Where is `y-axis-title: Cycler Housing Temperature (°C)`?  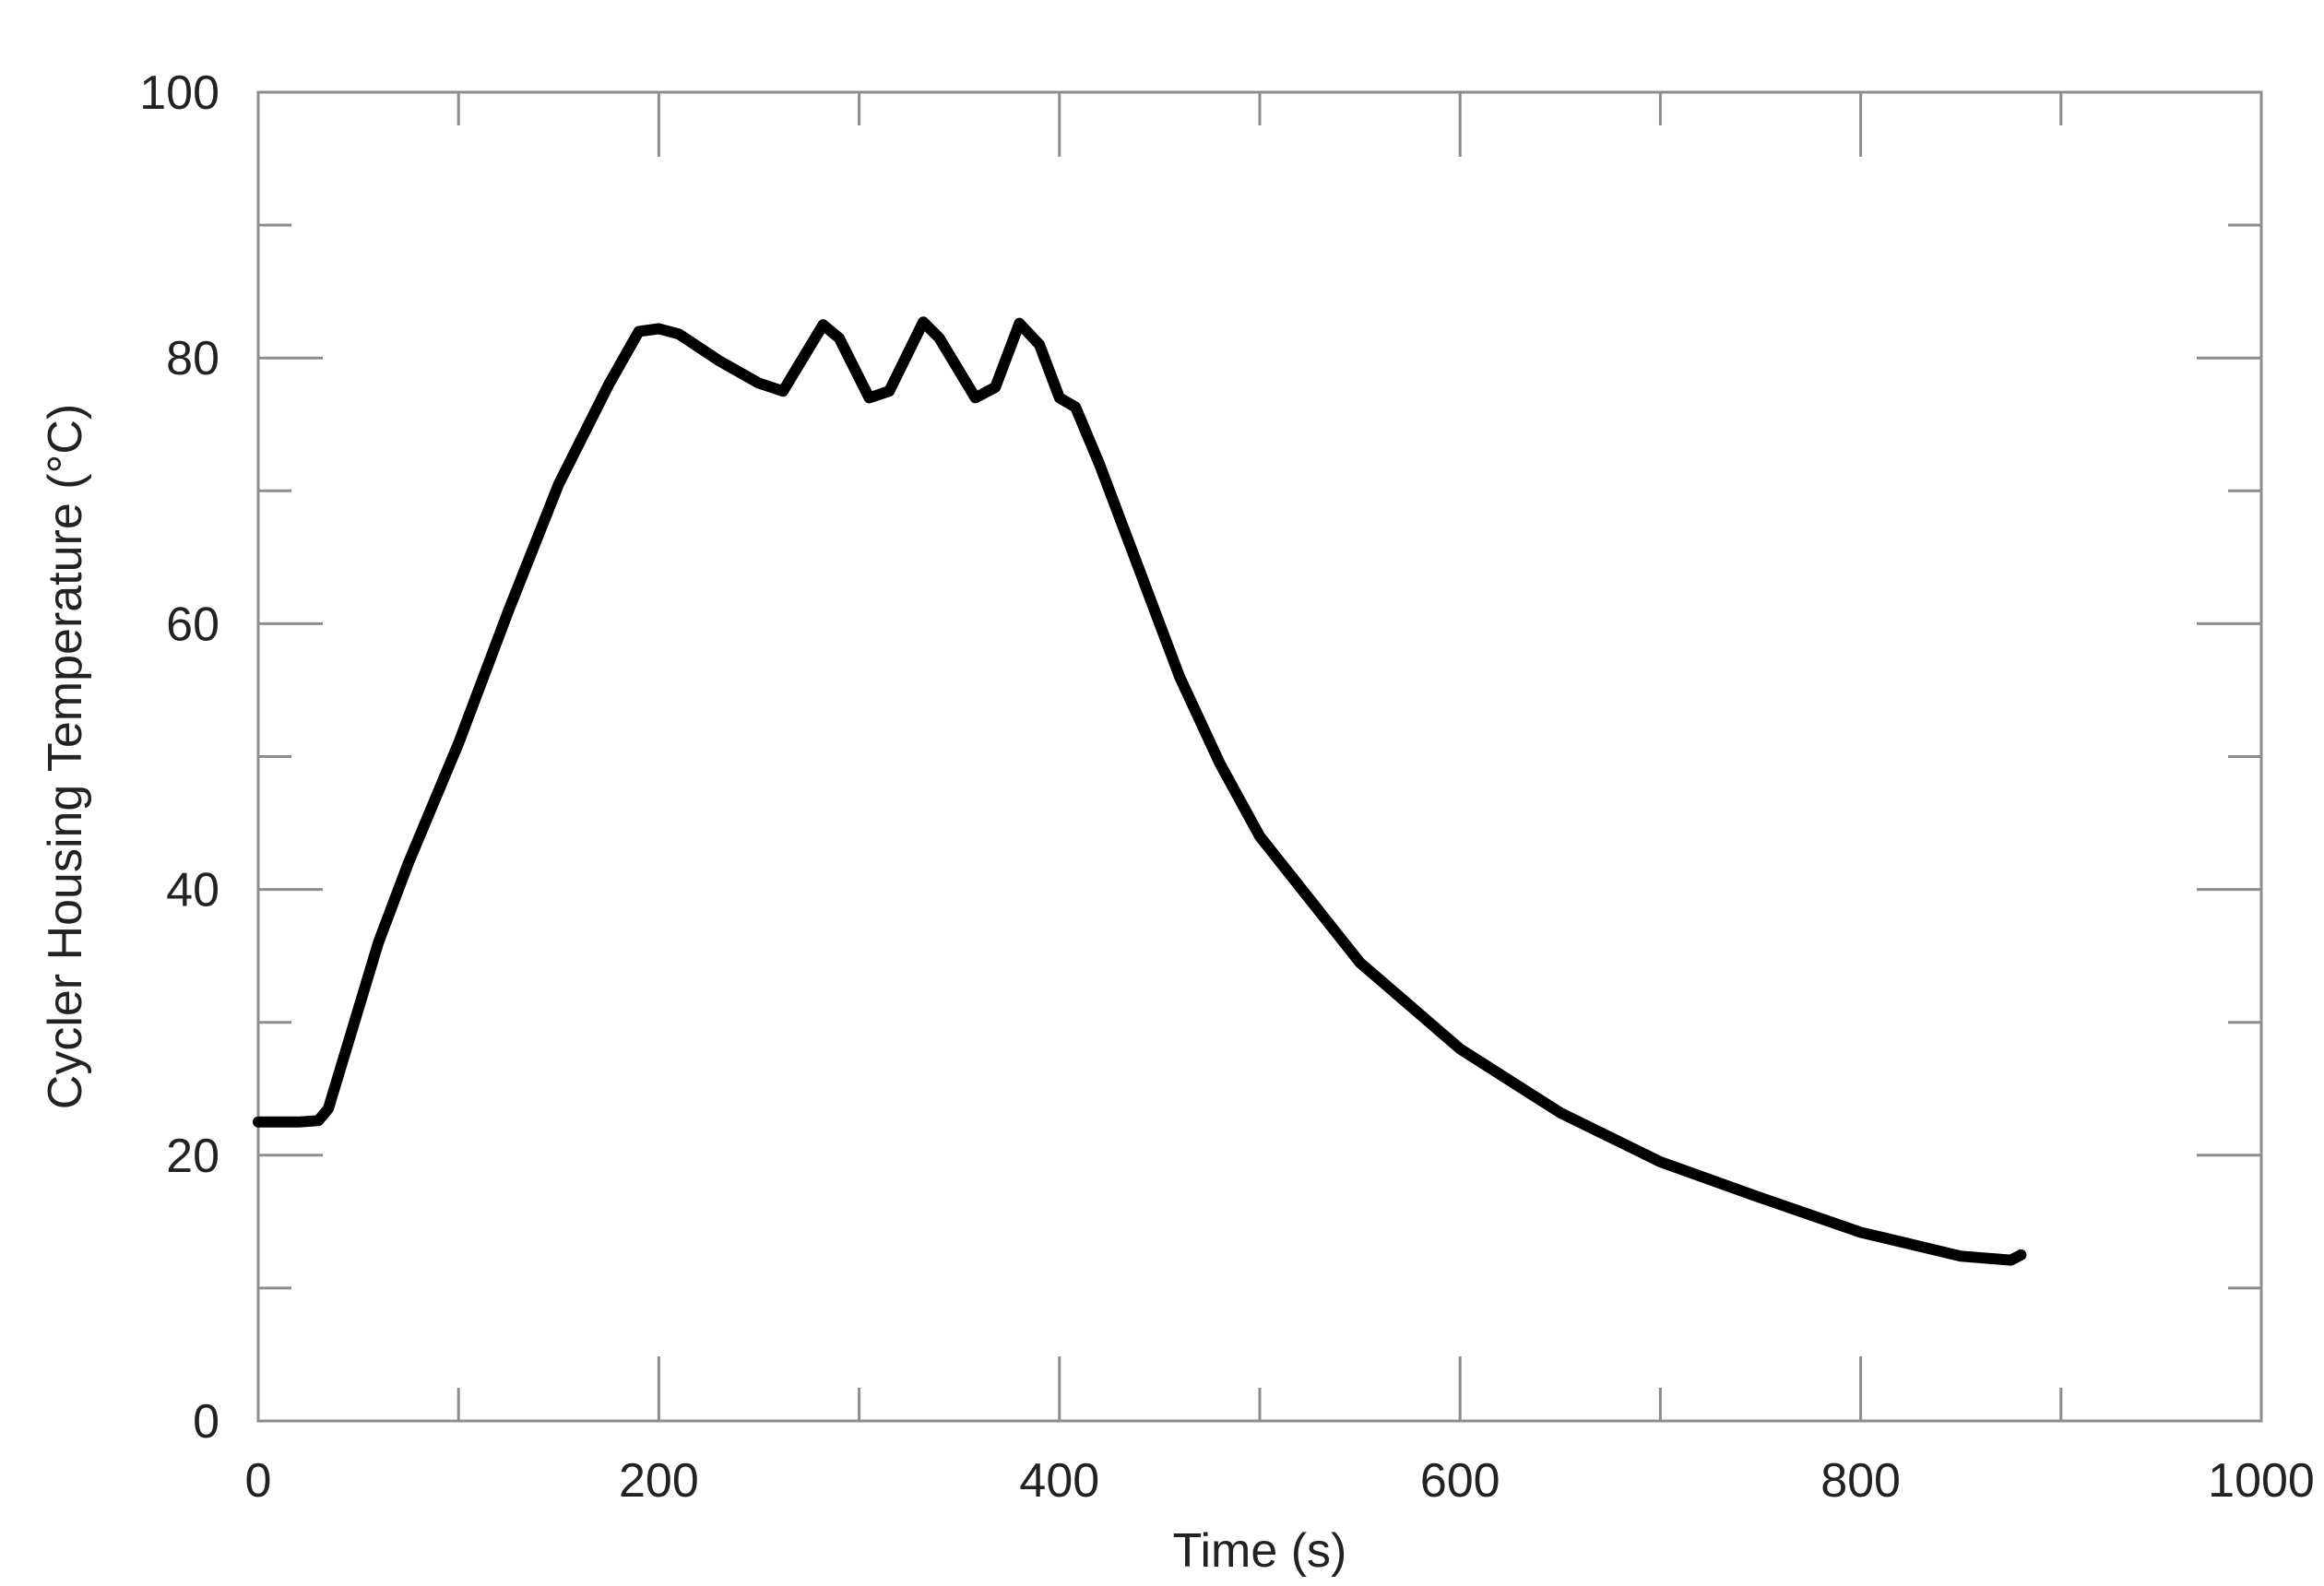 y-axis-title: Cycler Housing Temperature (°C) is located at coordinates (65, 756).